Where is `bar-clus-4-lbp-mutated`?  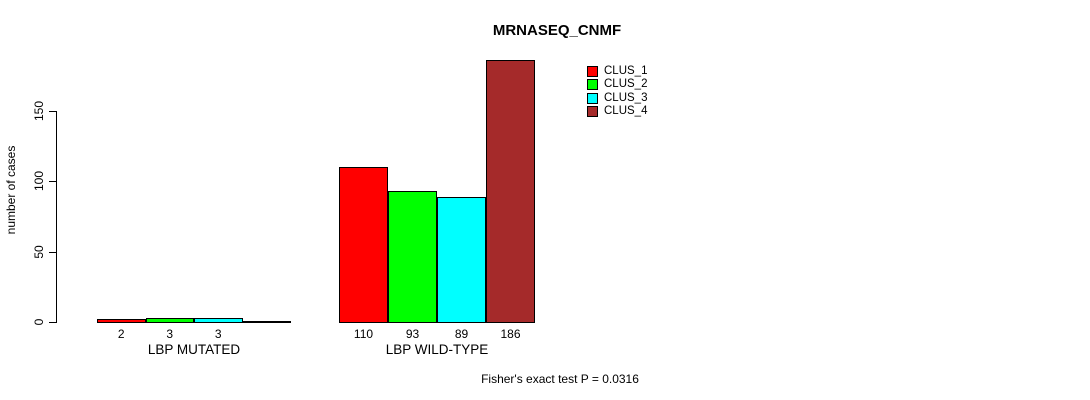
bar-clus-4-lbp-mutated is located at coordinates (266, 322).